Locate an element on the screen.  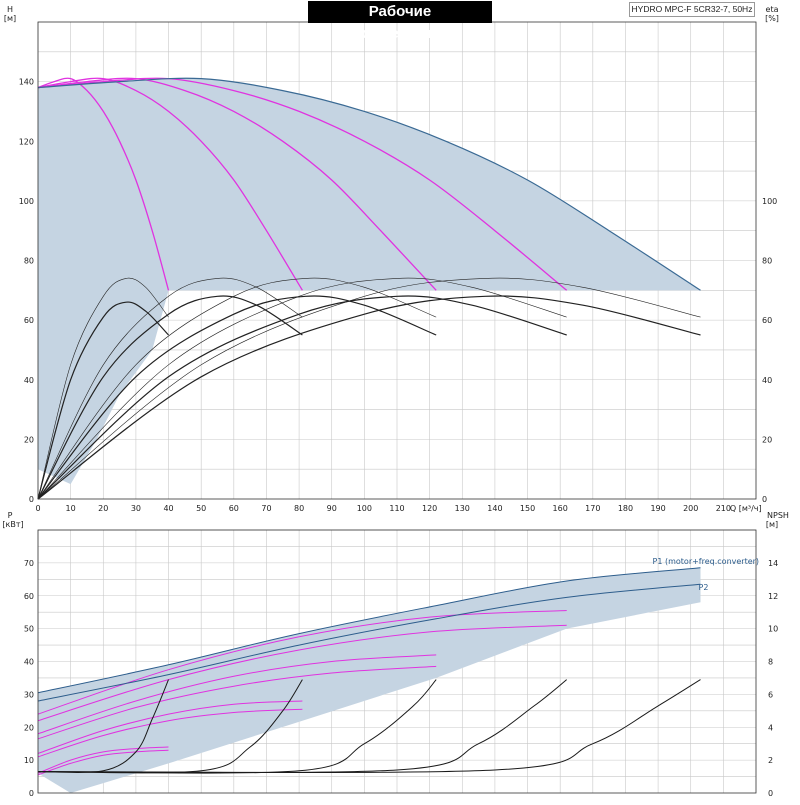
y-tick-label-eta: 100 is located at coordinates (769, 201).